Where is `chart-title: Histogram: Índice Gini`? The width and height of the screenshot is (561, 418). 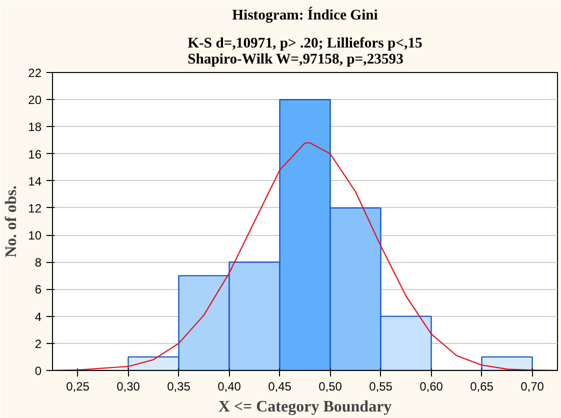
chart-title: Histogram: Índice Gini is located at coordinates (305, 15).